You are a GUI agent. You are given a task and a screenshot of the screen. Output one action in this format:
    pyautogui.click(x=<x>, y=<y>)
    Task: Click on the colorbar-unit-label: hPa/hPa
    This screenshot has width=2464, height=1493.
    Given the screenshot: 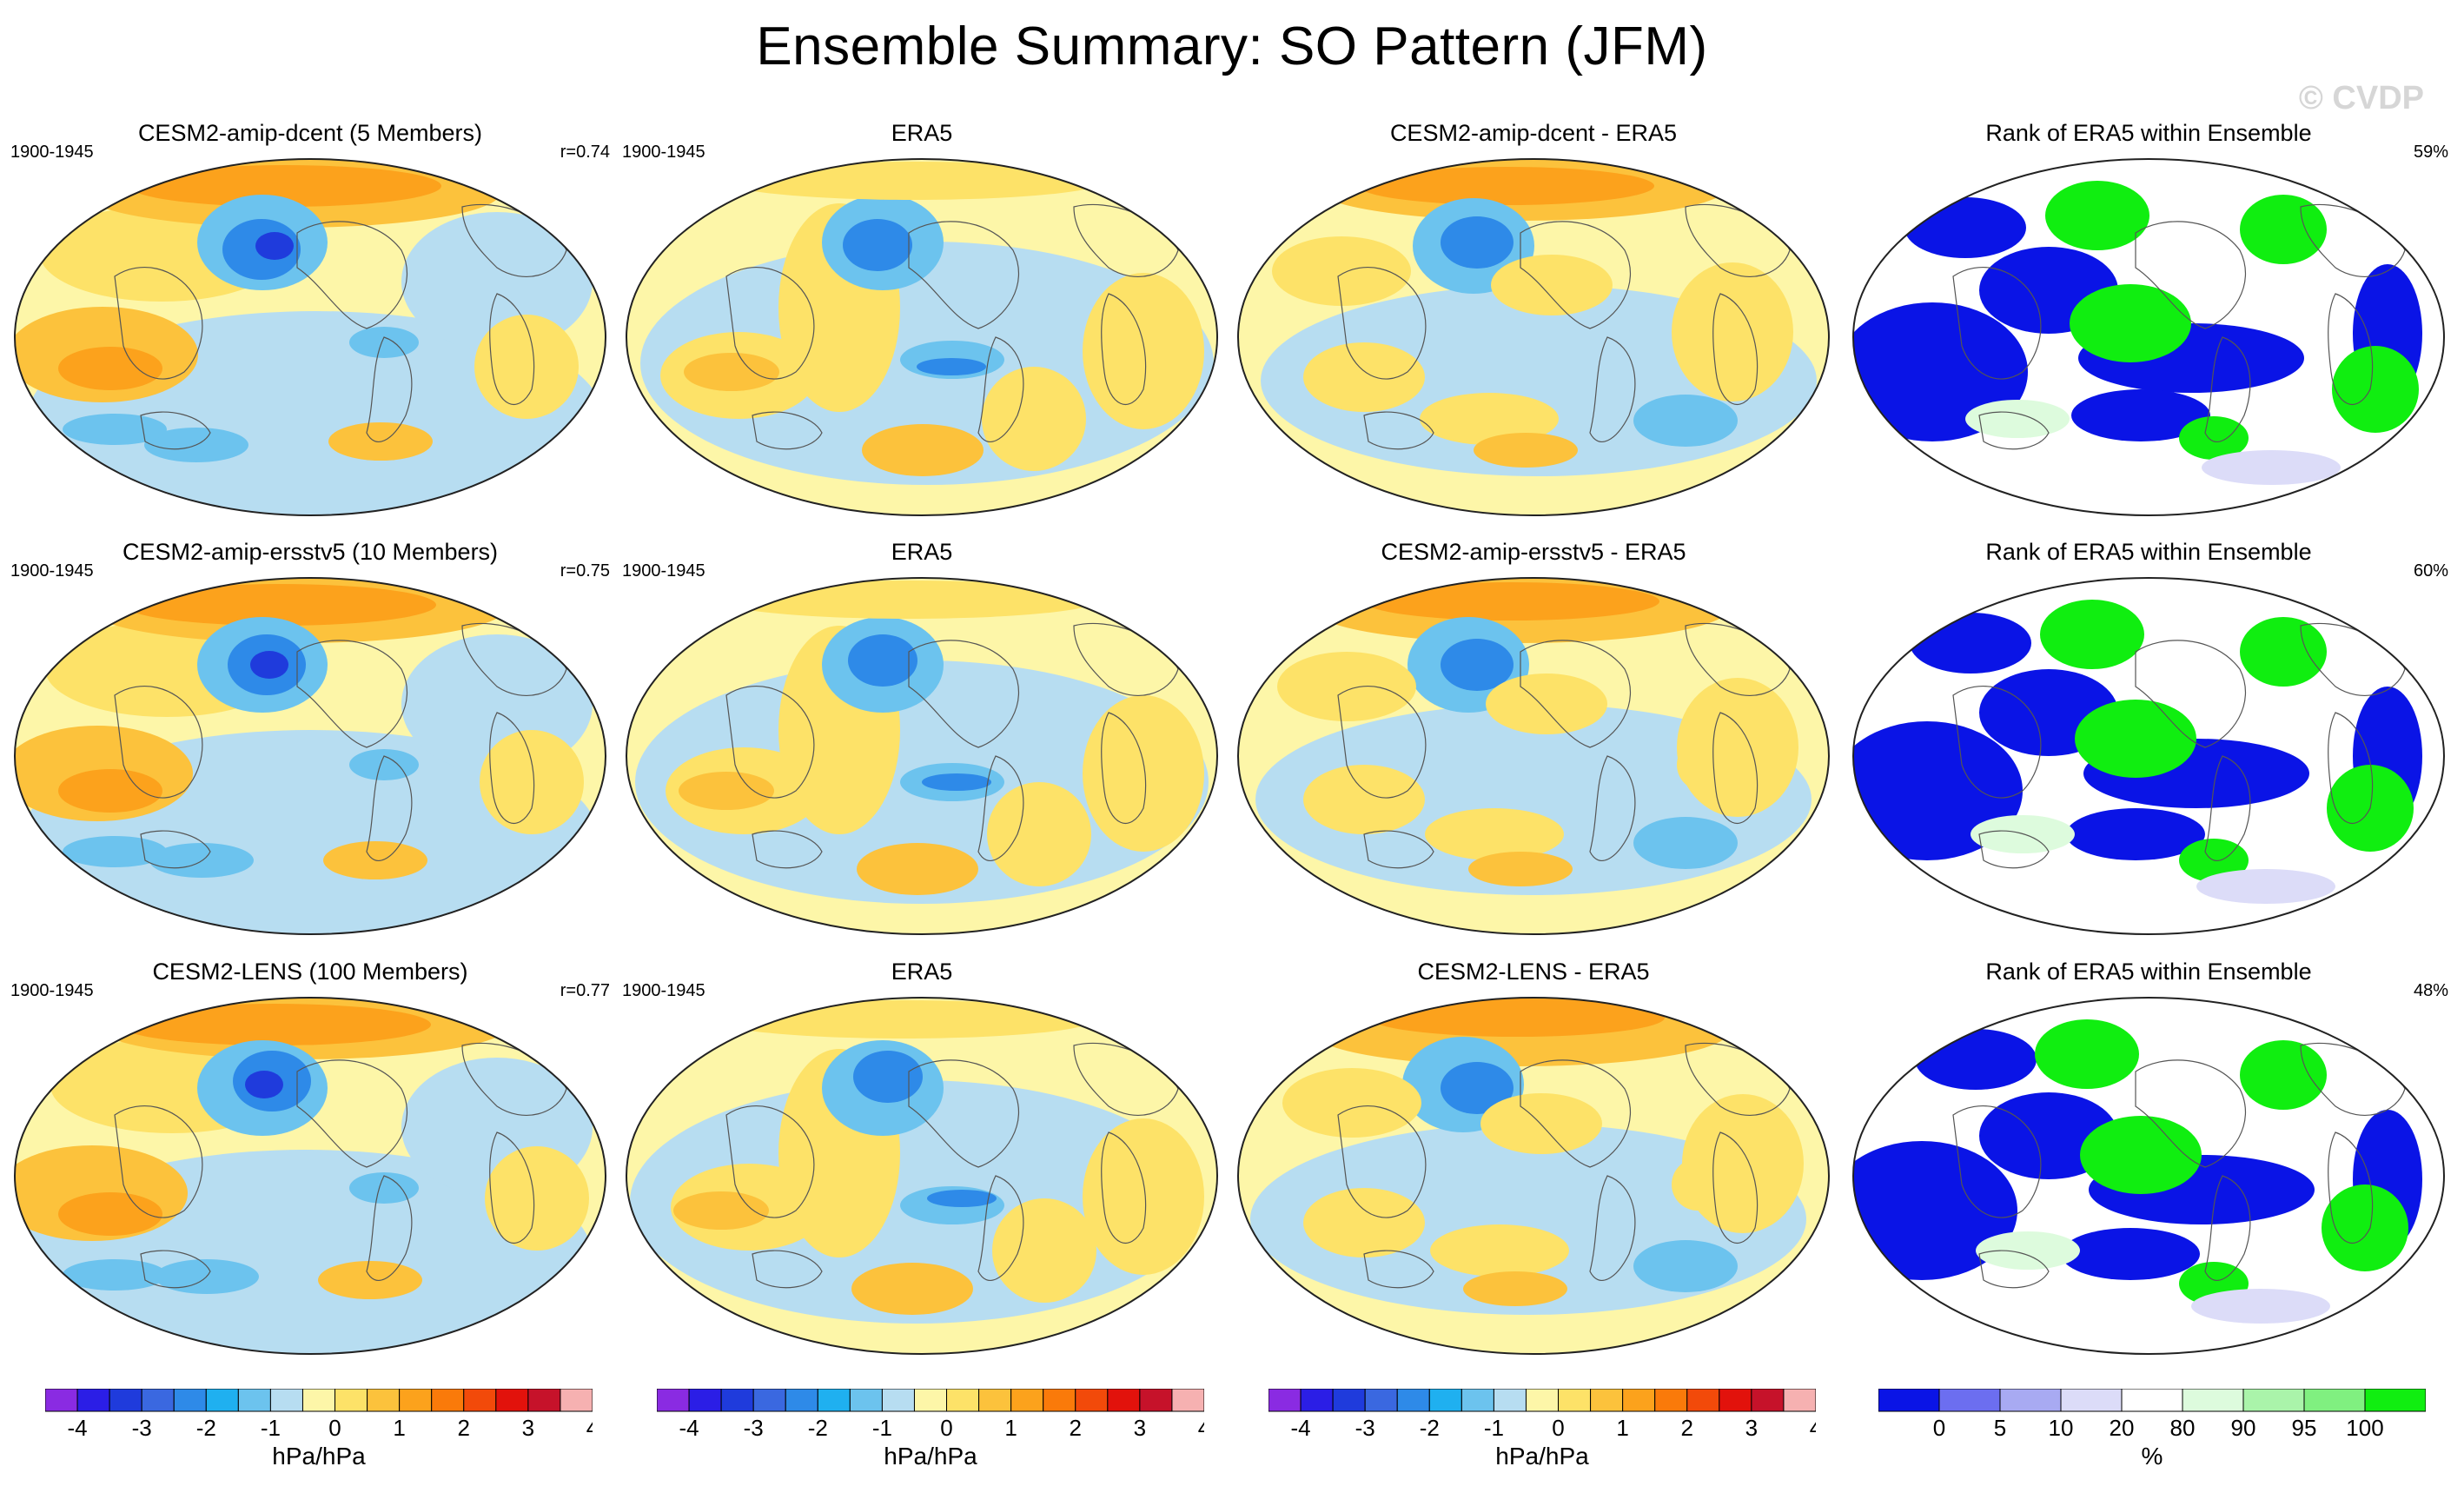 What is the action you would take?
    pyautogui.click(x=931, y=1456)
    